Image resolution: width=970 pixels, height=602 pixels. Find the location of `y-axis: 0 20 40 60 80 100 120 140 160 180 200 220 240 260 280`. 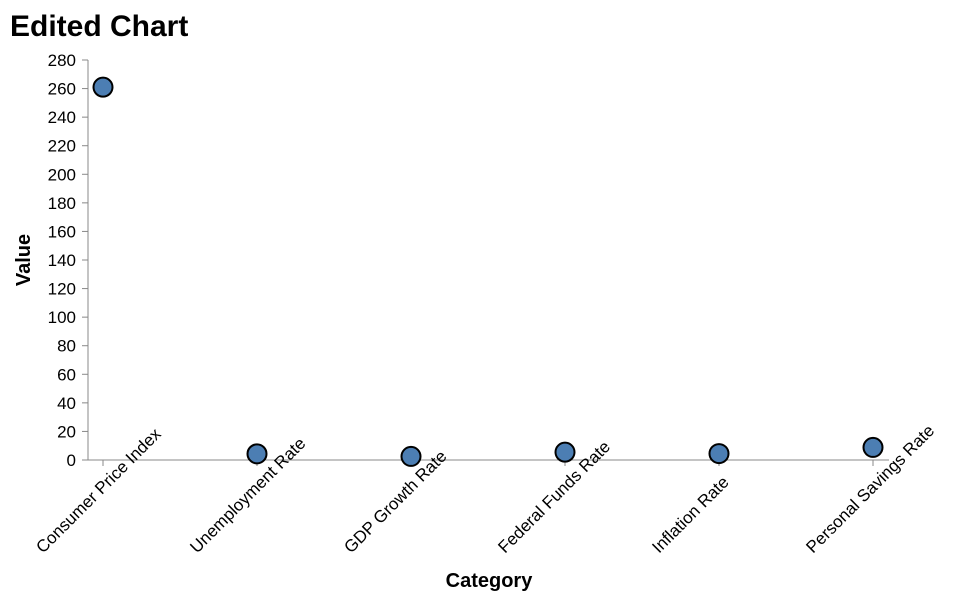

y-axis: 0 20 40 60 80 100 120 140 160 180 200 220 240 260 280 is located at coordinates (68, 260).